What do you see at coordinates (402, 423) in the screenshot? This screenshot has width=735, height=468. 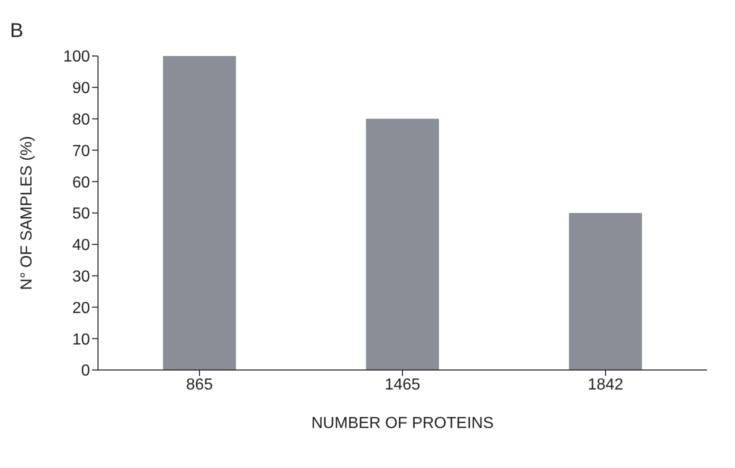 I see `x-axis-title: NUMBER OF PROTEINS` at bounding box center [402, 423].